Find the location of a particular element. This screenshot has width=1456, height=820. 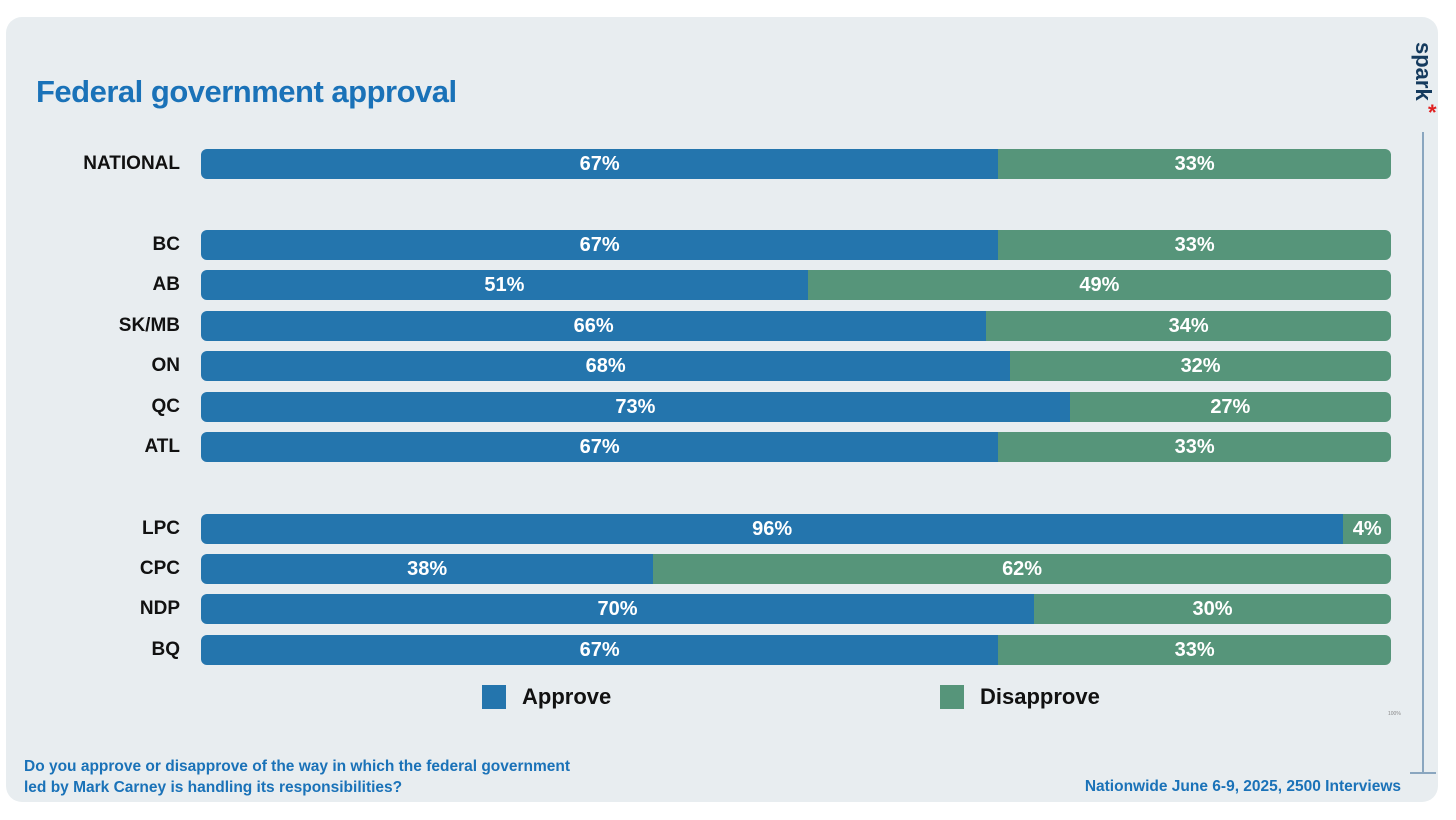

bar-segment-disapprove: 62% is located at coordinates (1022, 569).